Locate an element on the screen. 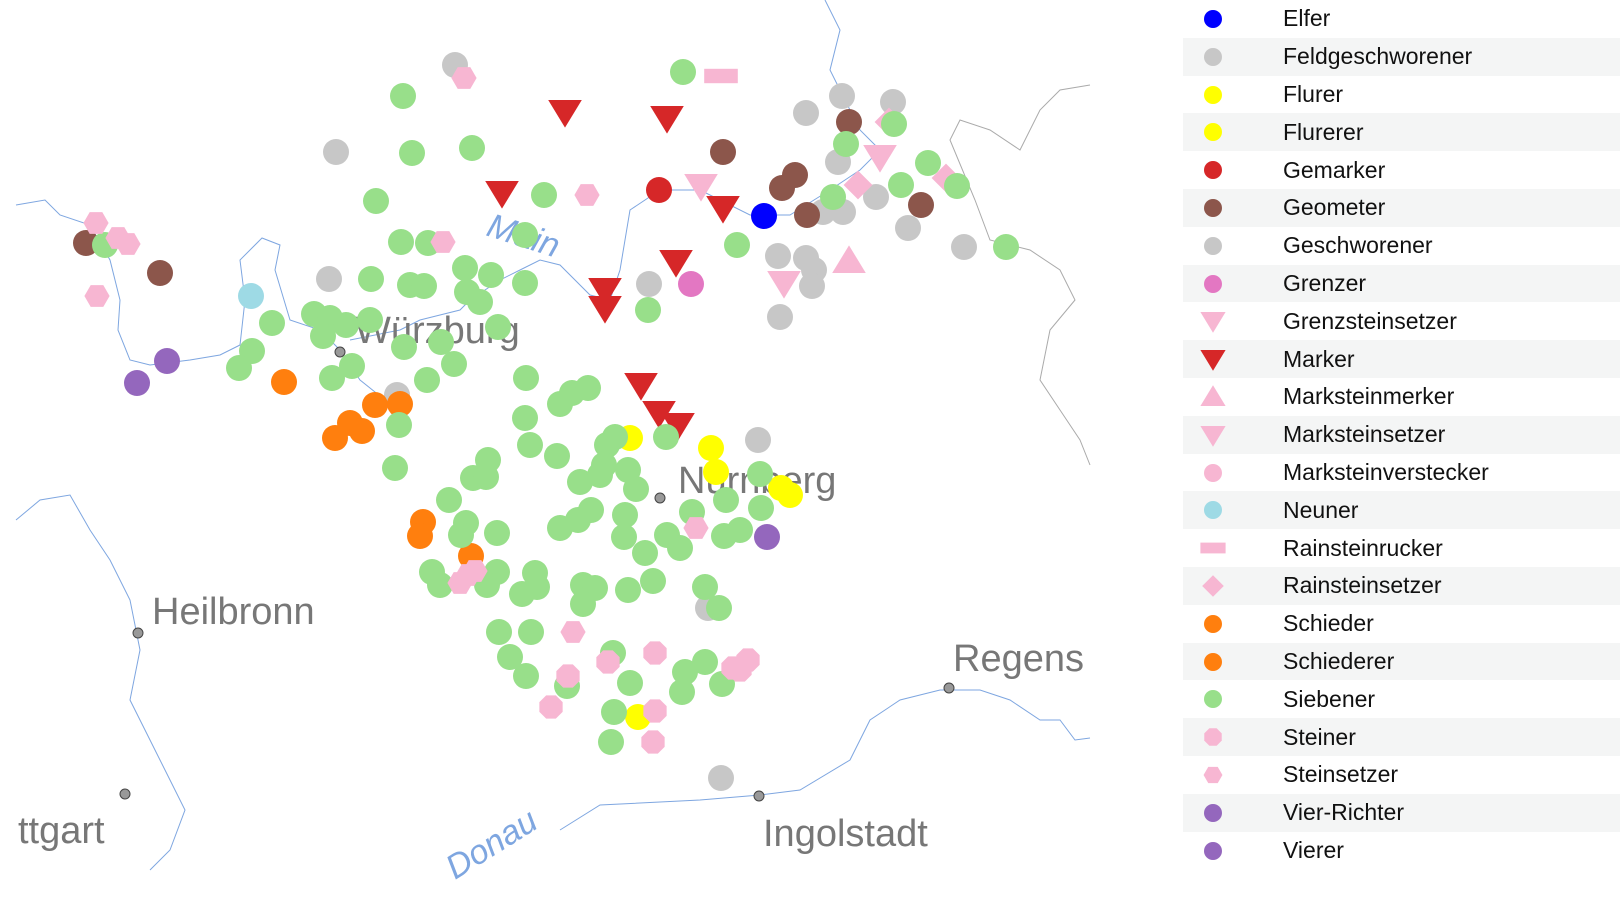 The image size is (1620, 900). legend-item: Steiner is located at coordinates (1401, 737).